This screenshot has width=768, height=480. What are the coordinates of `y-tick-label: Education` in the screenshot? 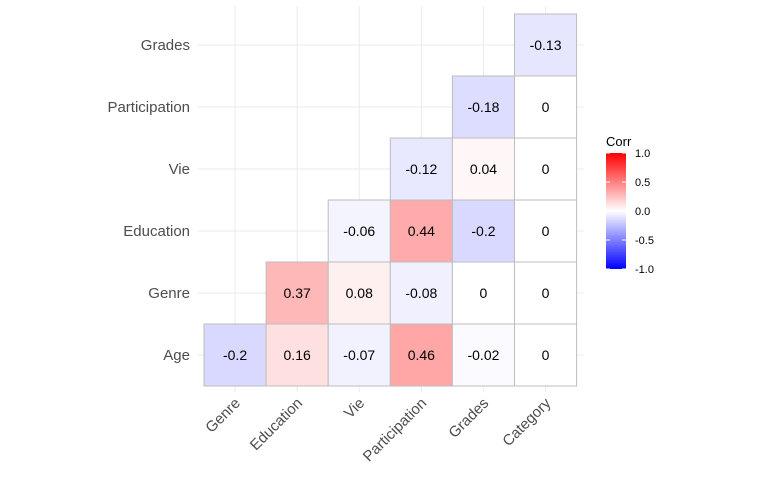 It's located at (156, 231).